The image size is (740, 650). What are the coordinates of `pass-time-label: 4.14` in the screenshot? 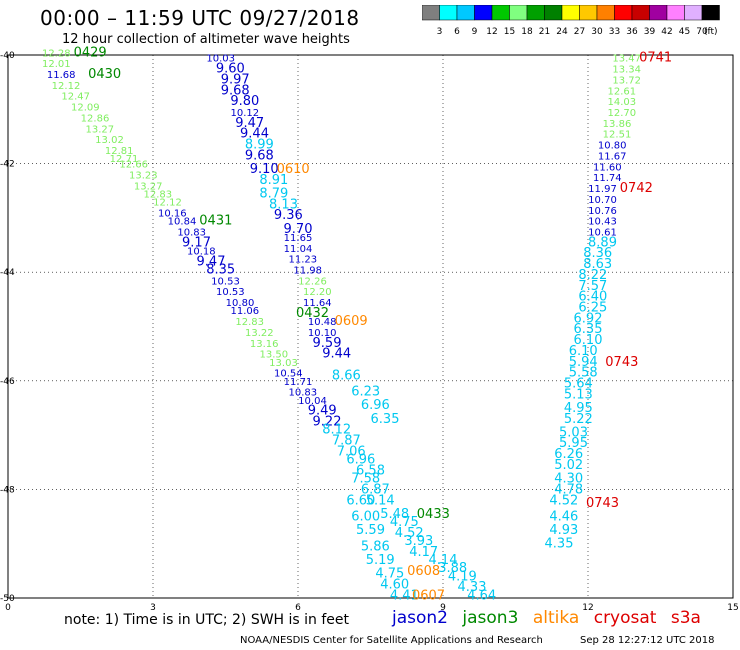 It's located at (443, 560).